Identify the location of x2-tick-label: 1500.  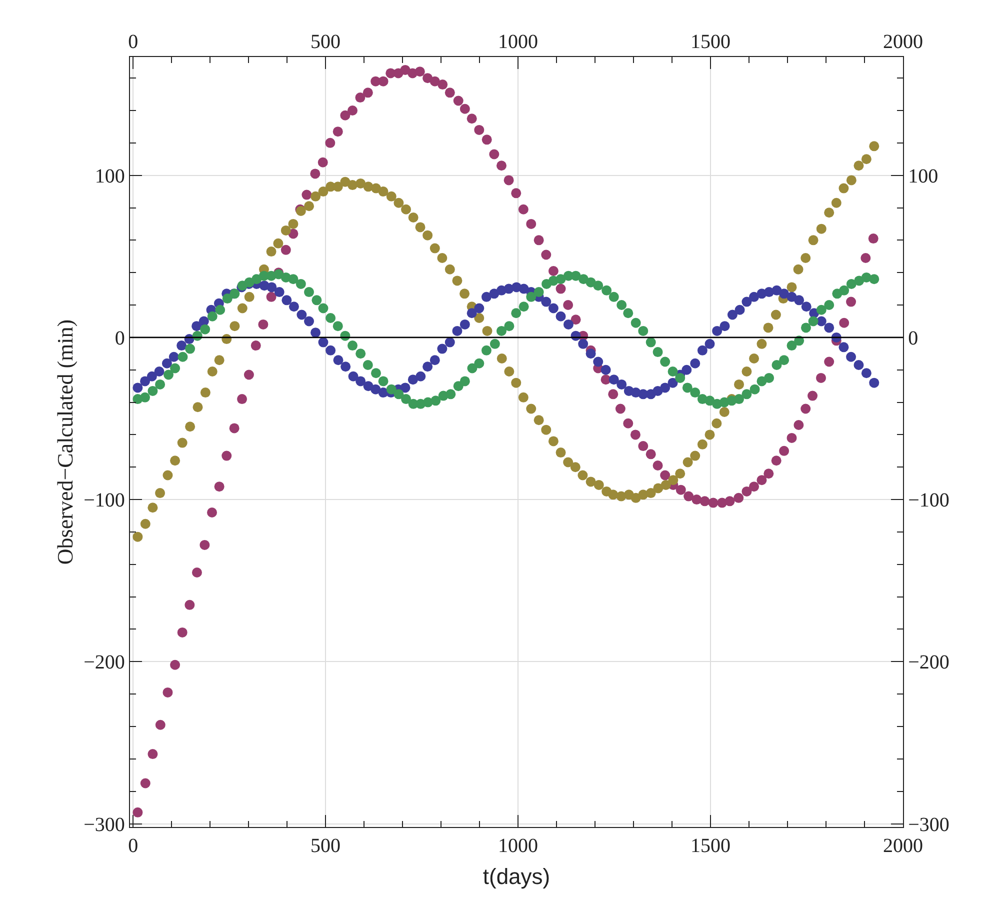
(710, 846).